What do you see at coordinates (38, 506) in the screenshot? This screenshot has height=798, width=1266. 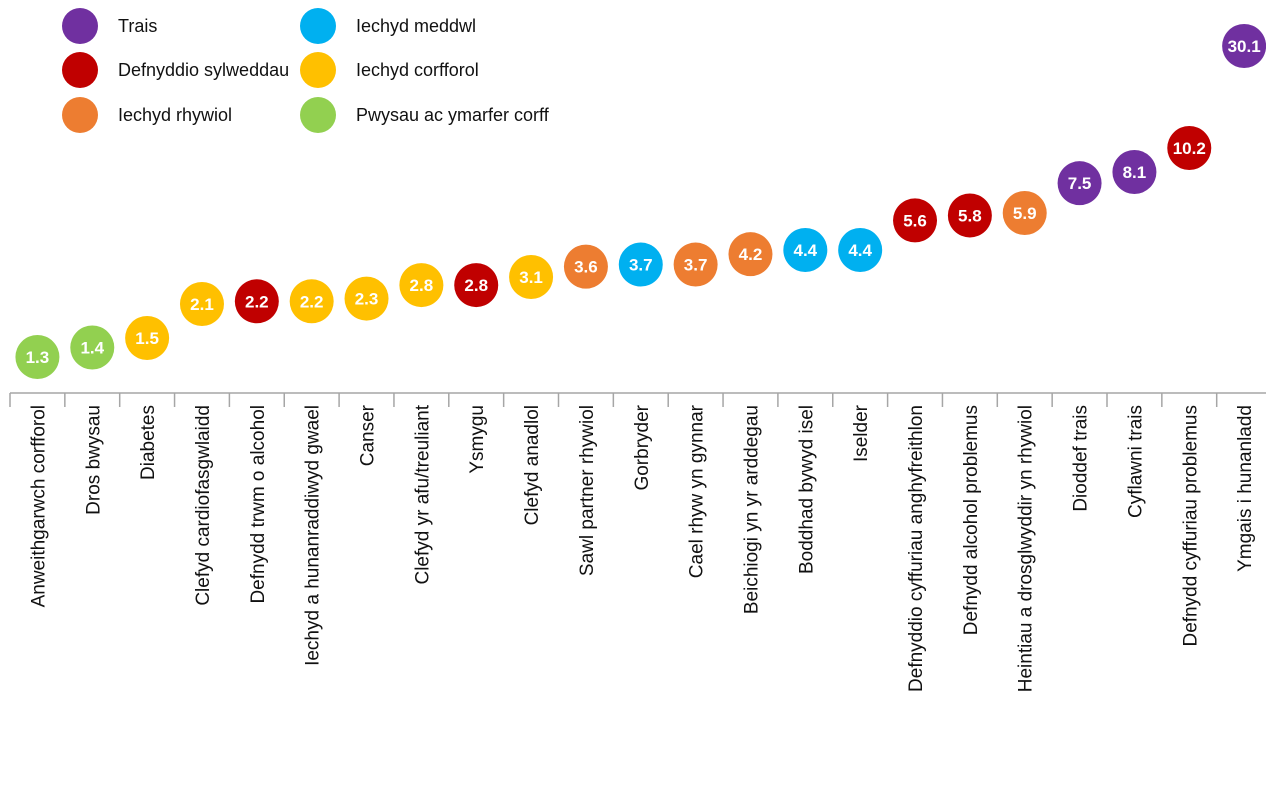 I see `x-tick-label: Anweithgarwch corfforol` at bounding box center [38, 506].